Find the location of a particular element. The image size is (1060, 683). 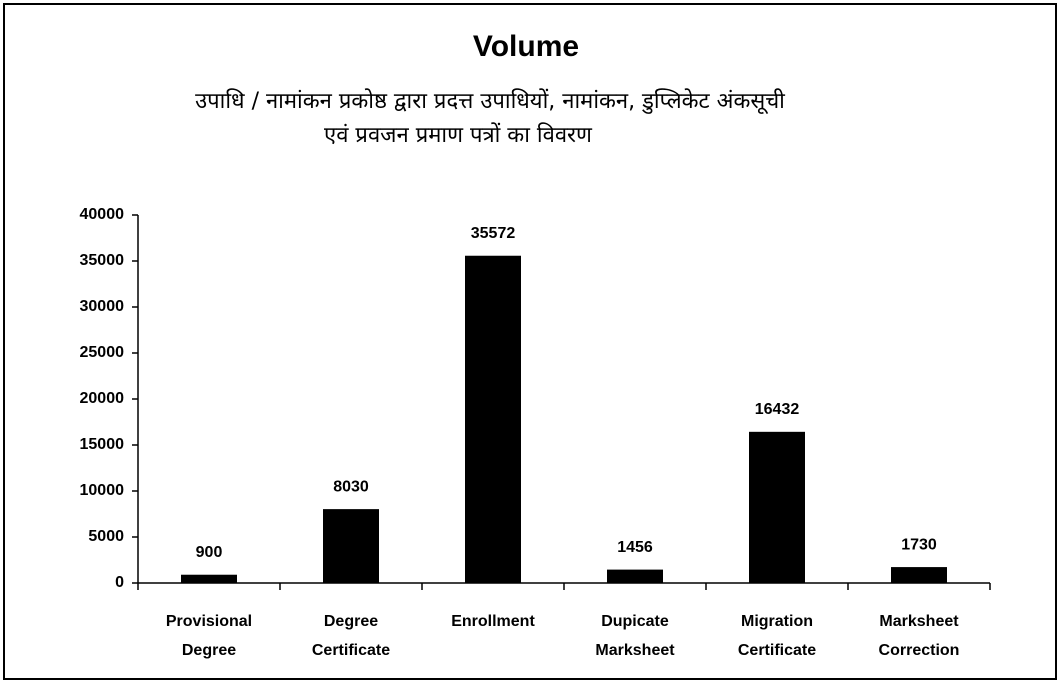

y-tick-label: 20000 is located at coordinates (102, 398).